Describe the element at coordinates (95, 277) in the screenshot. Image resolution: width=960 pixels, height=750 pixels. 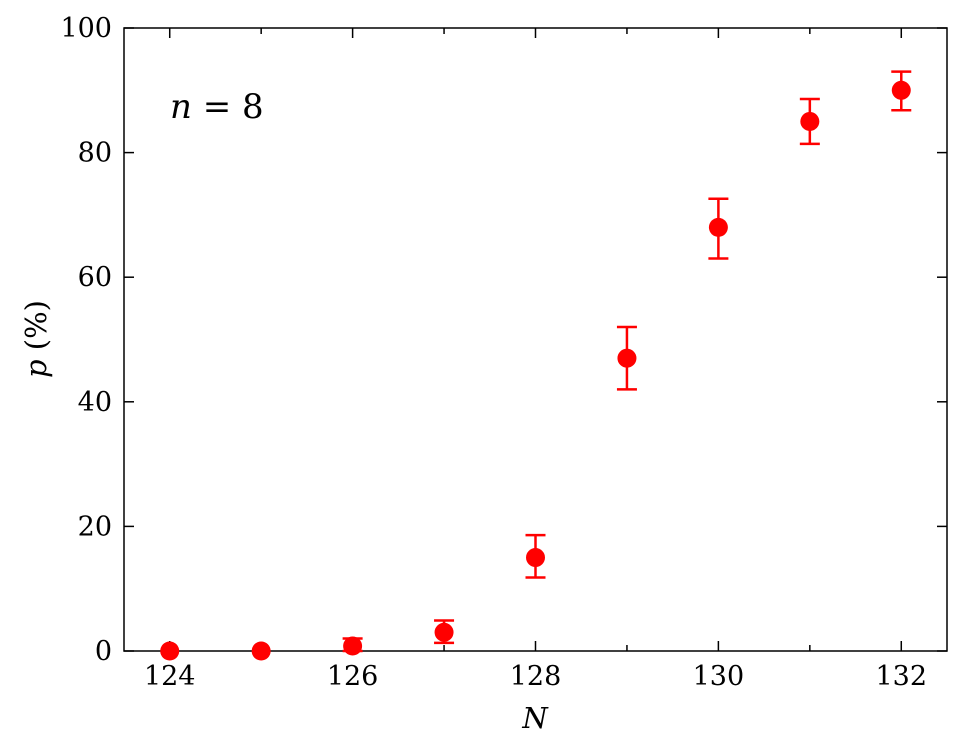
I see `y-tick-label: 60` at that location.